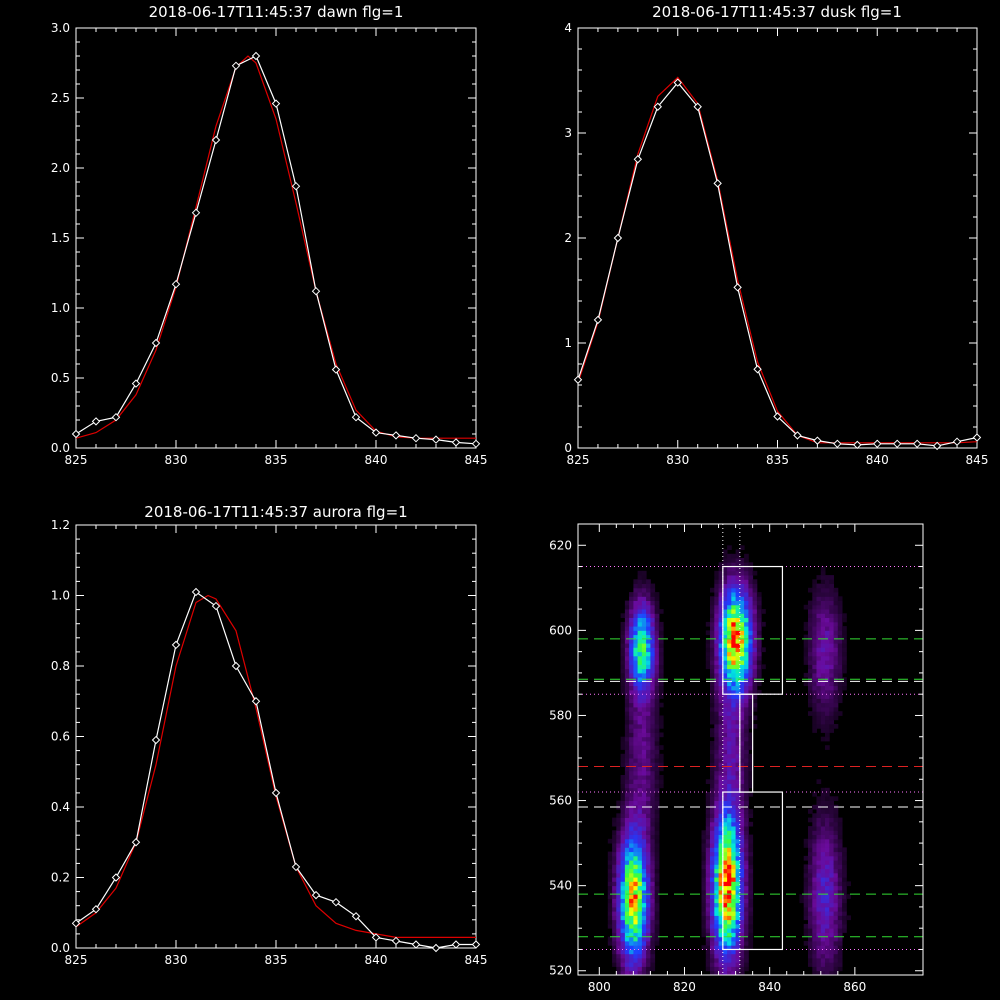  What do you see at coordinates (560, 886) in the screenshot?
I see `image-ytick-label: 540` at bounding box center [560, 886].